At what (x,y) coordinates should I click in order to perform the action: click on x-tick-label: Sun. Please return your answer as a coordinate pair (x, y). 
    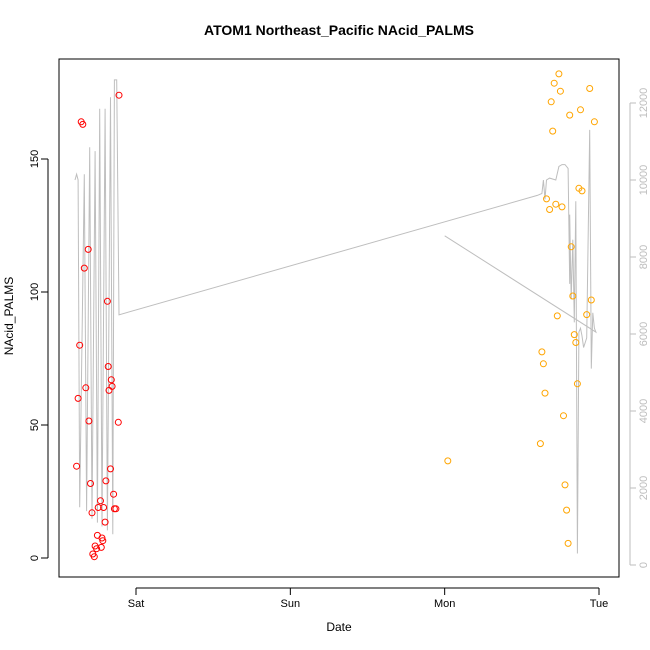
    Looking at the image, I should click on (291, 604).